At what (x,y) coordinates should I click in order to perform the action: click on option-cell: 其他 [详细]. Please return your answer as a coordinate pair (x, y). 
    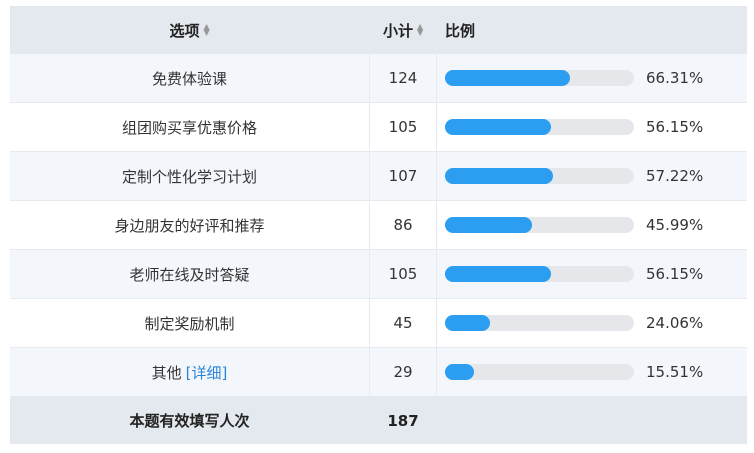
    Looking at the image, I should click on (190, 372).